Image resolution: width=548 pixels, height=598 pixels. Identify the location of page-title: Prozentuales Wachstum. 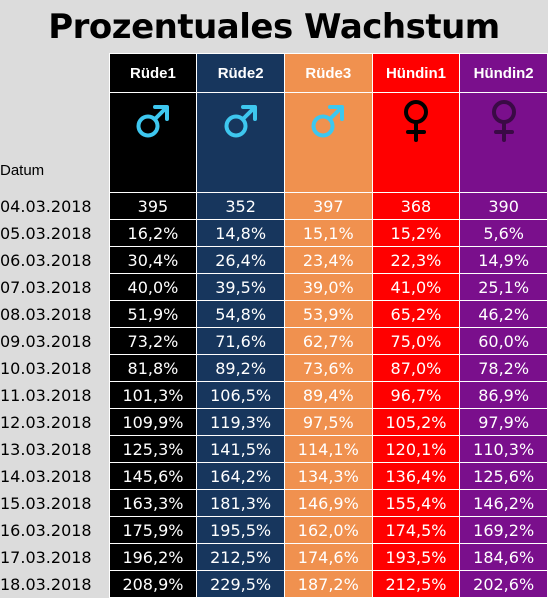
(274, 27).